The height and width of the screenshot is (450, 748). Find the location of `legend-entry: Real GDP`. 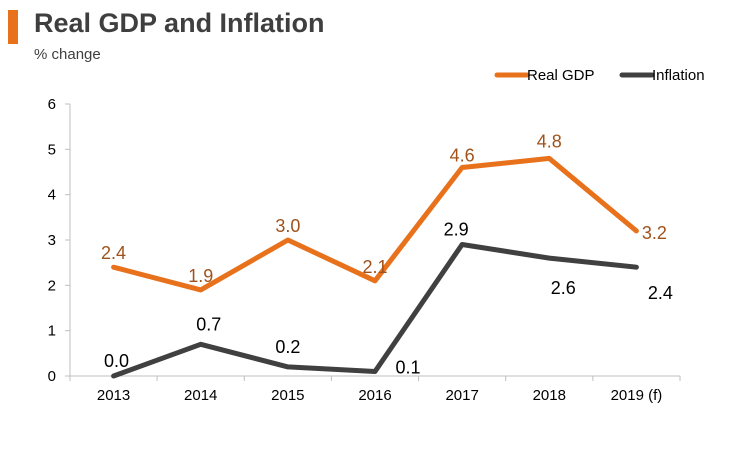

legend-entry: Real GDP is located at coordinates (561, 75).